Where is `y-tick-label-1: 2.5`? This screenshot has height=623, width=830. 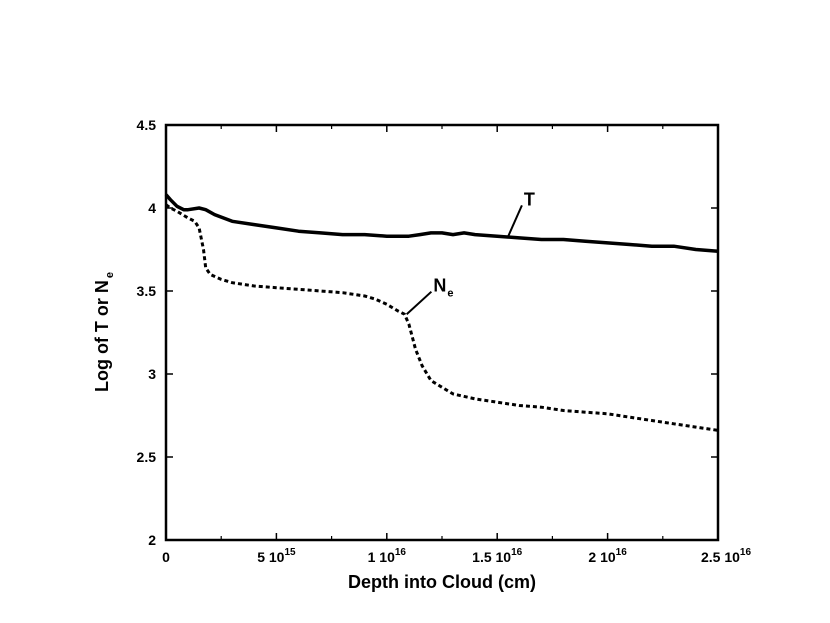
y-tick-label-1: 2.5 is located at coordinates (147, 457).